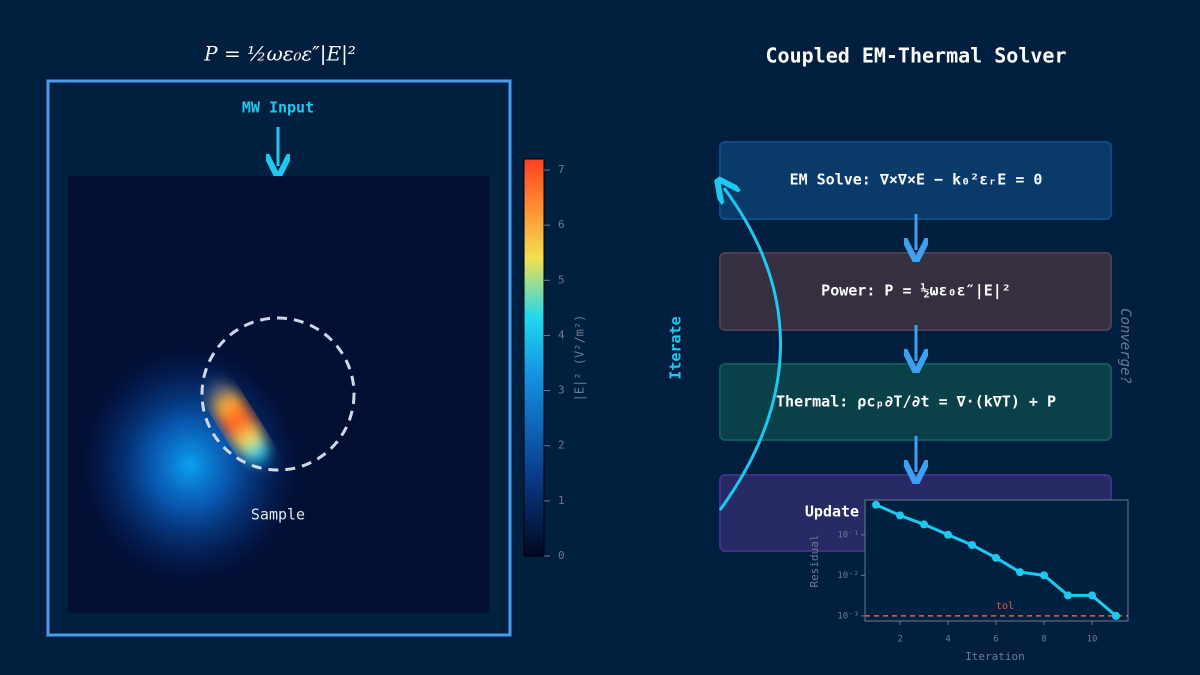 The width and height of the screenshot is (1200, 675). Describe the element at coordinates (814, 561) in the screenshot. I see `y-axis-label: Residual` at that location.